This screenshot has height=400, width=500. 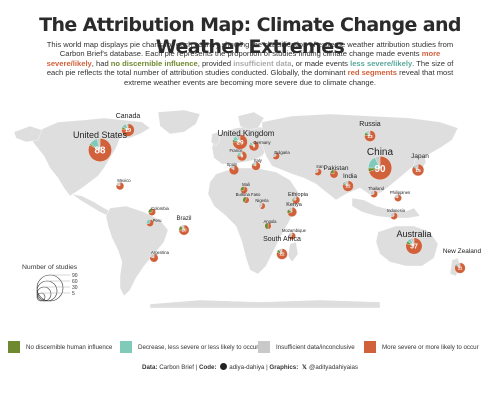 What do you see at coordinates (244, 190) in the screenshot?
I see `pie-mali` at bounding box center [244, 190].